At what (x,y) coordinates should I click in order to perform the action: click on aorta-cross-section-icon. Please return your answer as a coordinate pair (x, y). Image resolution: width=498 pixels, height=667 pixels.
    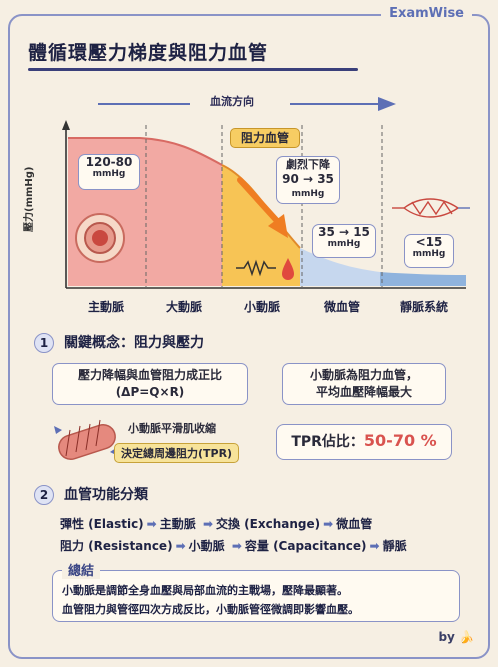
    Looking at the image, I should click on (100, 238).